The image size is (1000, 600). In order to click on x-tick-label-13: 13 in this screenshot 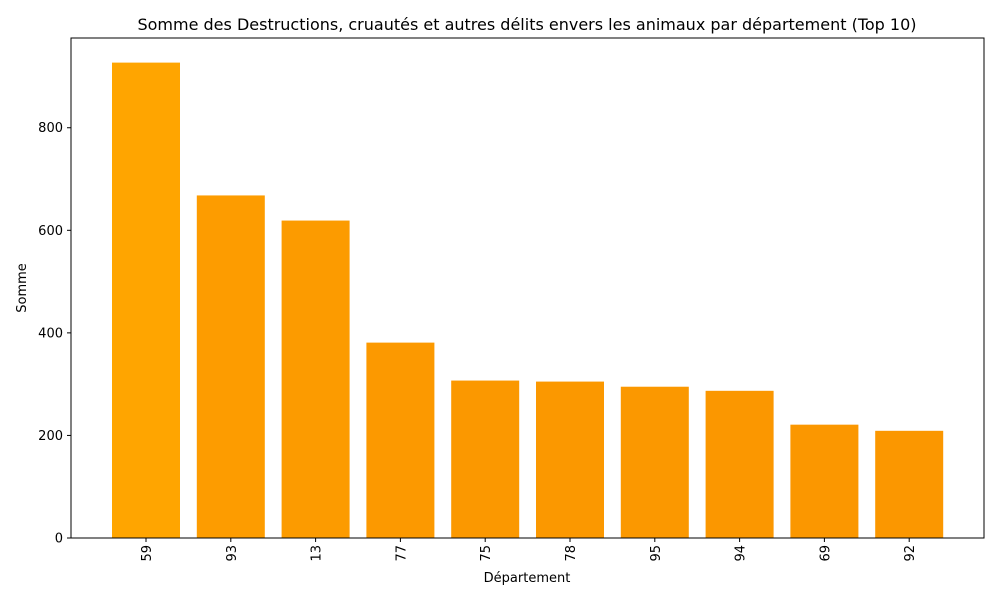, I will do `click(317, 553)`.